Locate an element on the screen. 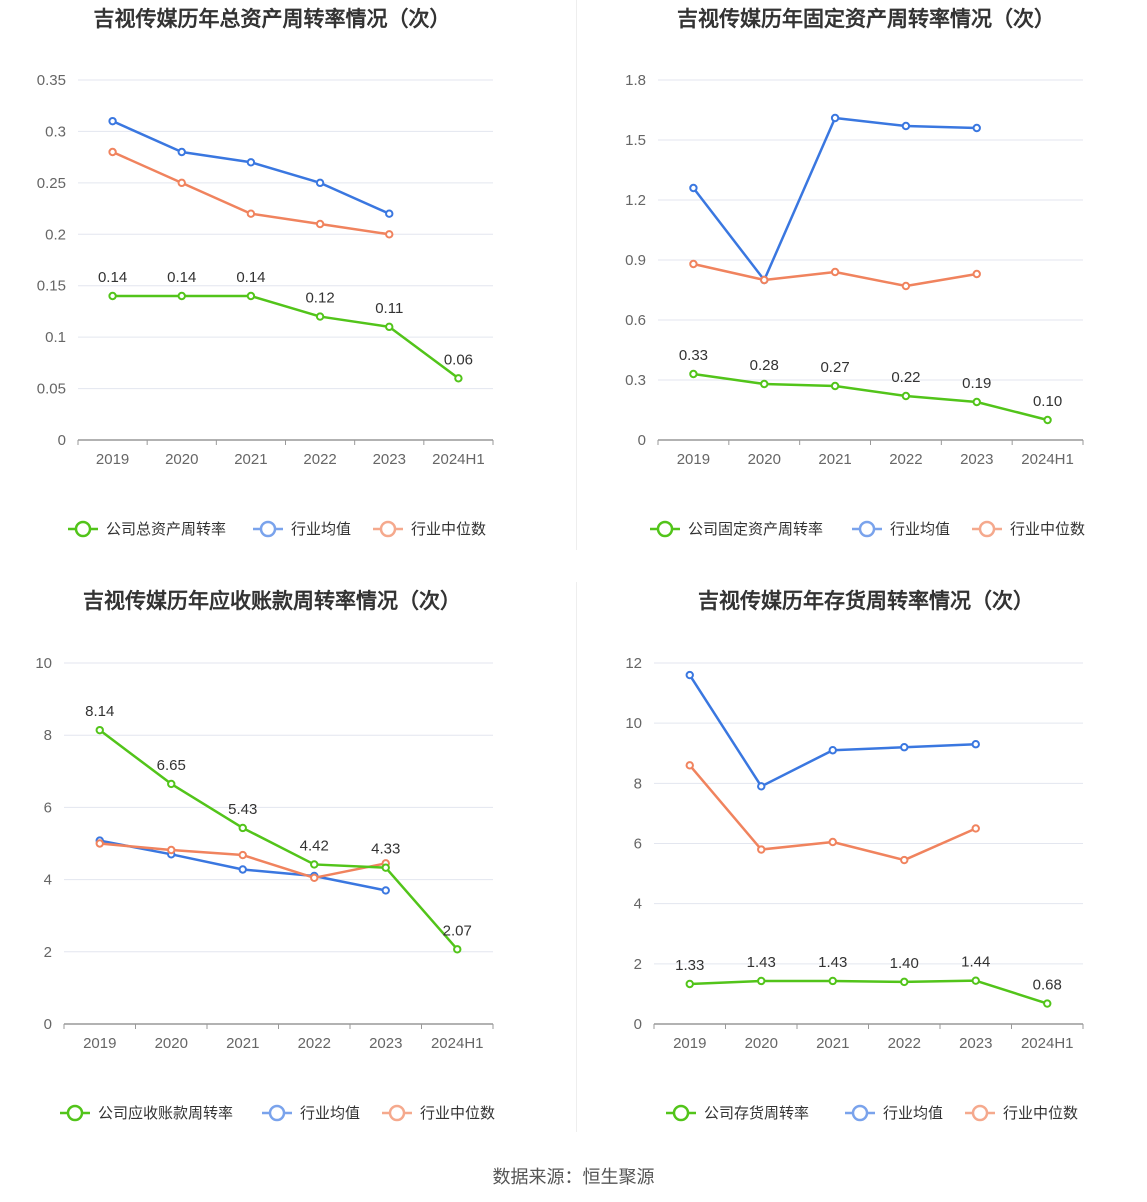 This screenshot has width=1147, height=1202. panel-divider-top is located at coordinates (576, 275).